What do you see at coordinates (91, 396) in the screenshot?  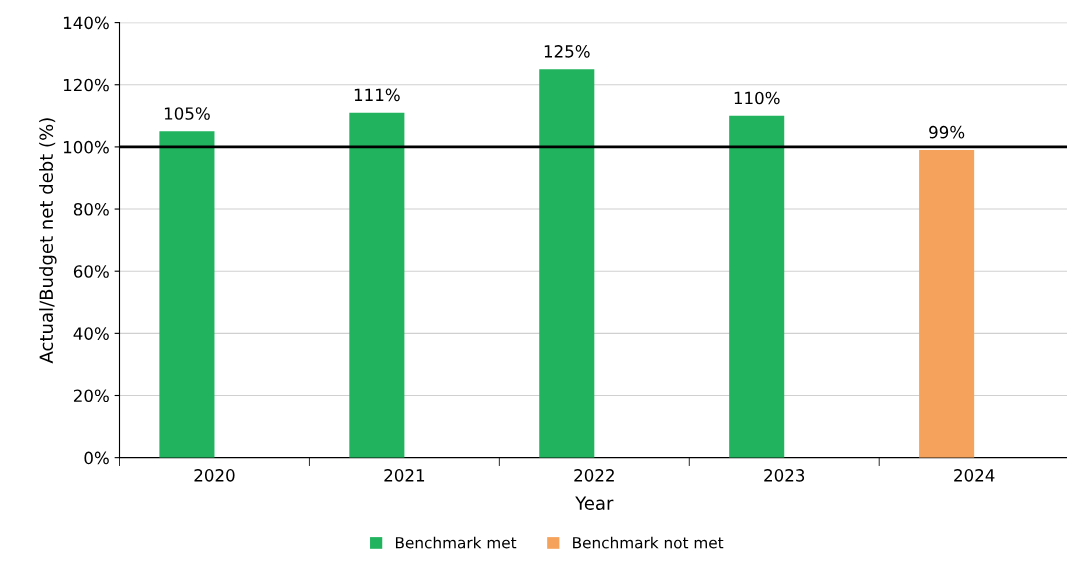 I see `y-tick-label: 20%` at bounding box center [91, 396].